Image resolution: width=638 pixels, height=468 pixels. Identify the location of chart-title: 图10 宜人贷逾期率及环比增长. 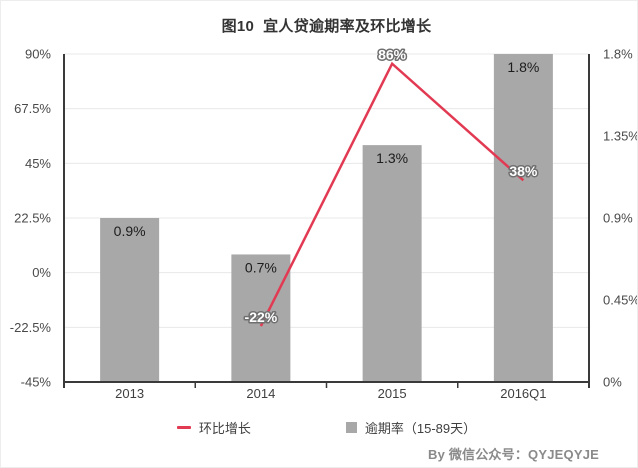
(326, 26).